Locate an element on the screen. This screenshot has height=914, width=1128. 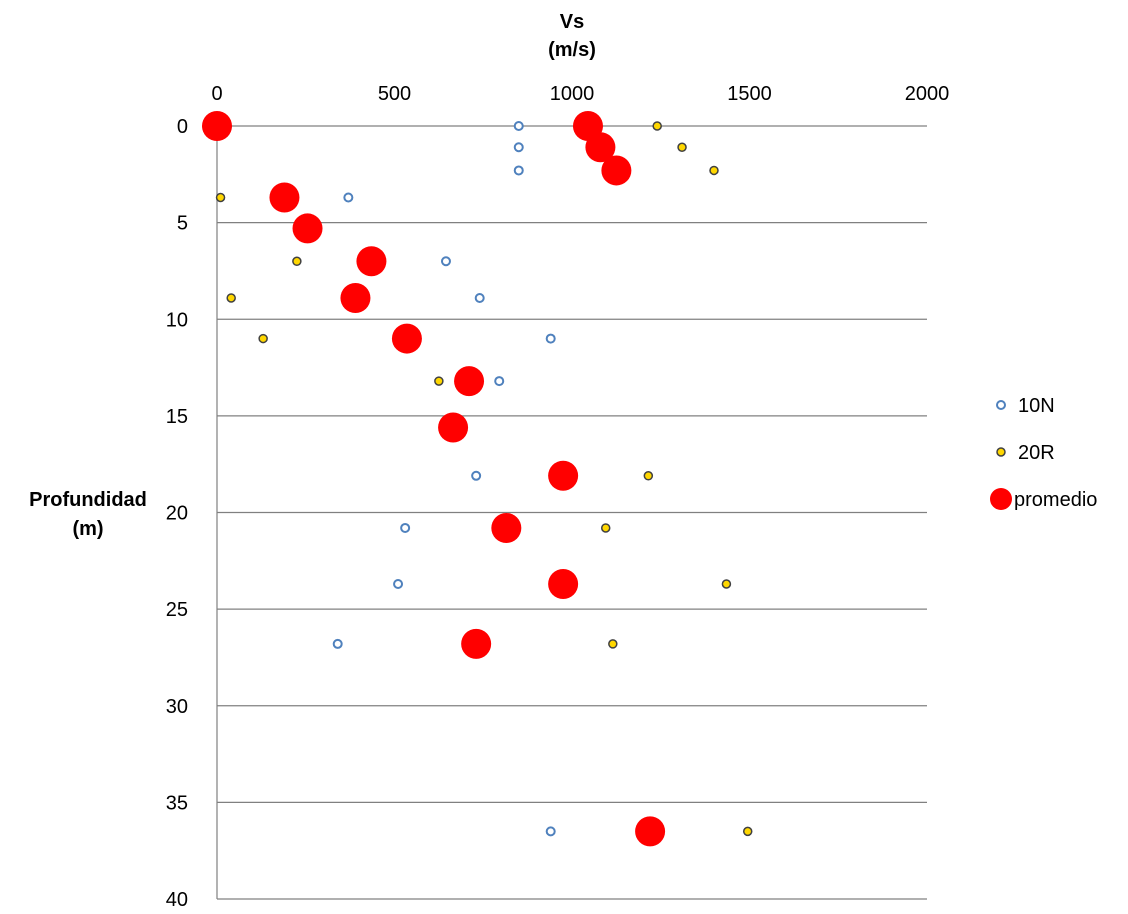
y-tick-label-0: 0 is located at coordinates (182, 127).